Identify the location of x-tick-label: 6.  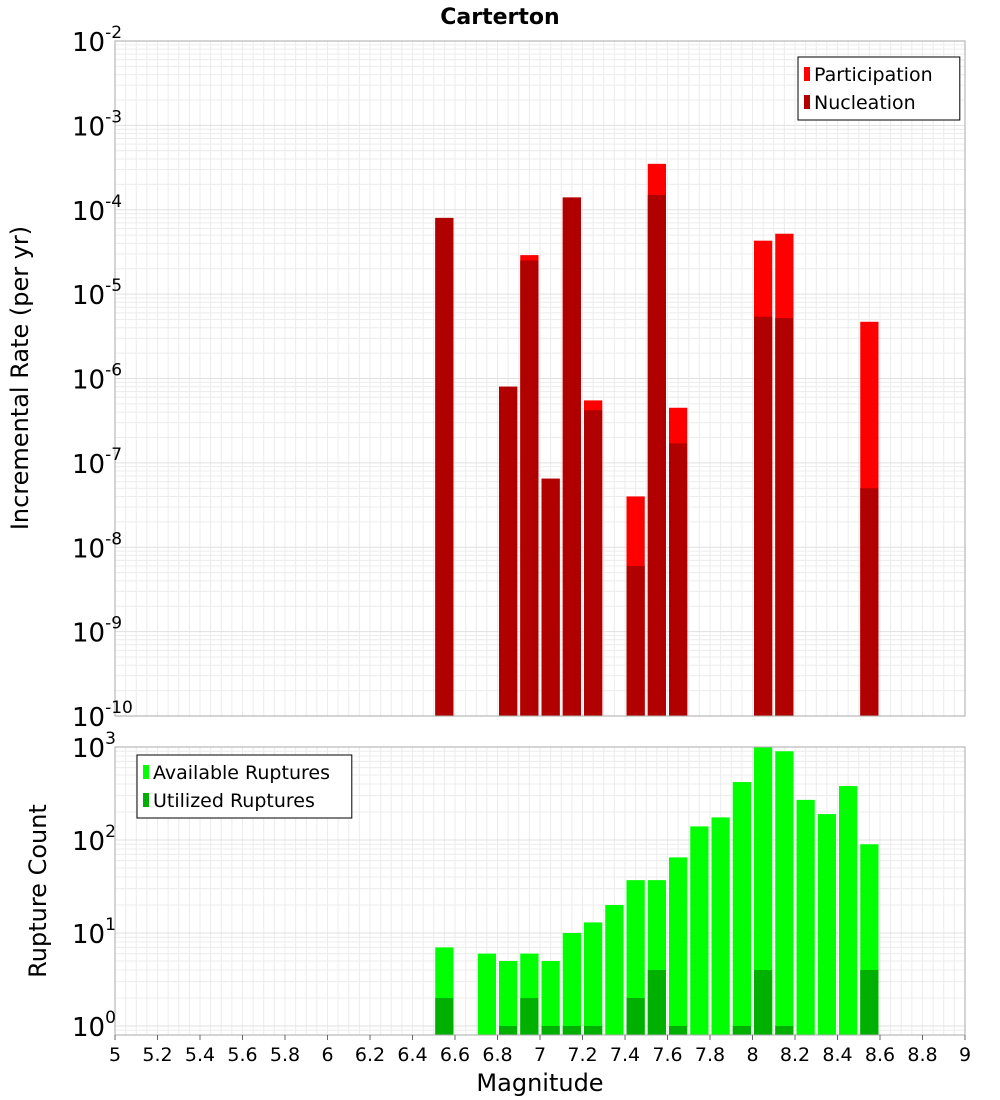
(327, 1055).